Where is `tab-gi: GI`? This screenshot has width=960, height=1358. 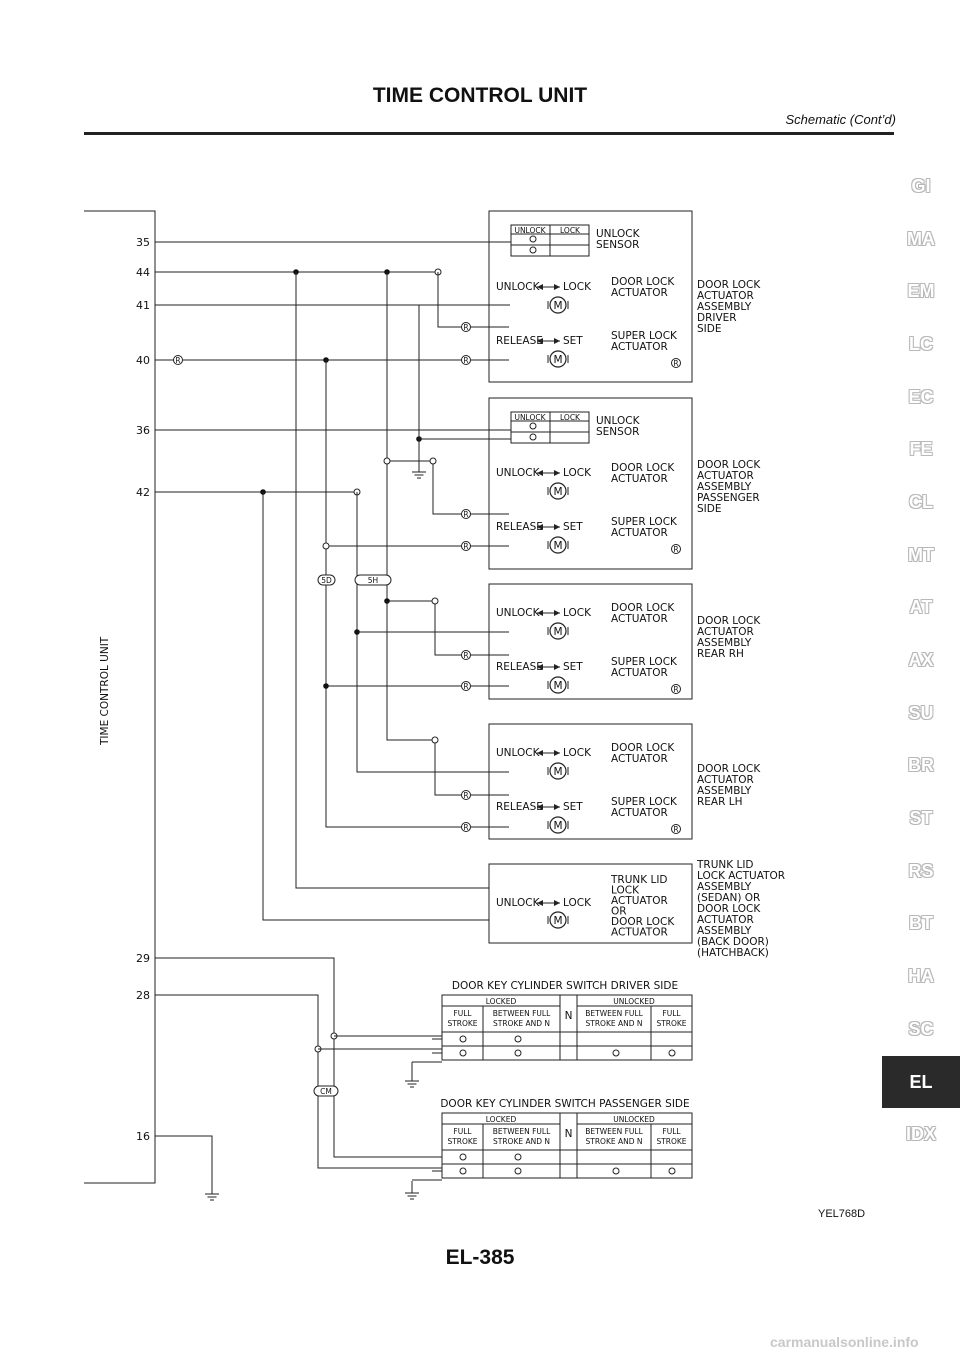 tab-gi: GI is located at coordinates (921, 185).